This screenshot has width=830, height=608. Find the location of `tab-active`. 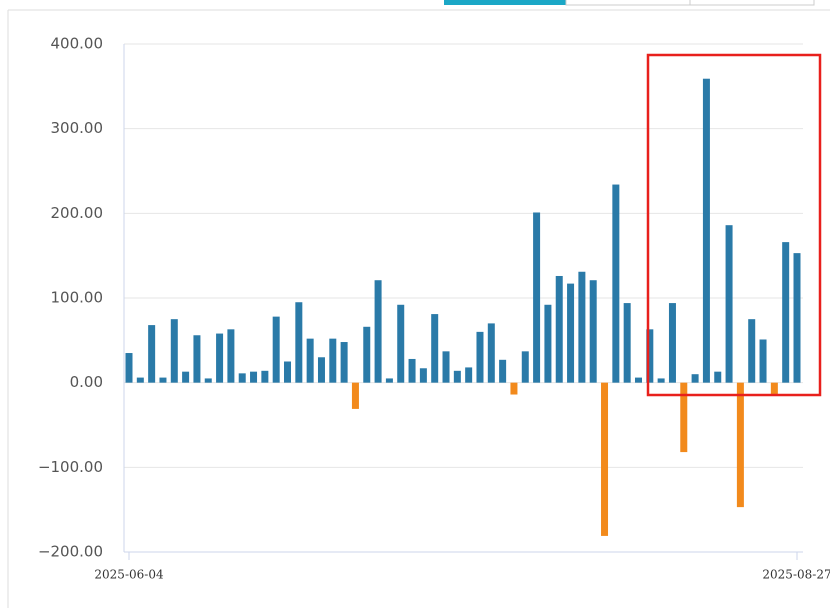

tab-active is located at coordinates (505, 2).